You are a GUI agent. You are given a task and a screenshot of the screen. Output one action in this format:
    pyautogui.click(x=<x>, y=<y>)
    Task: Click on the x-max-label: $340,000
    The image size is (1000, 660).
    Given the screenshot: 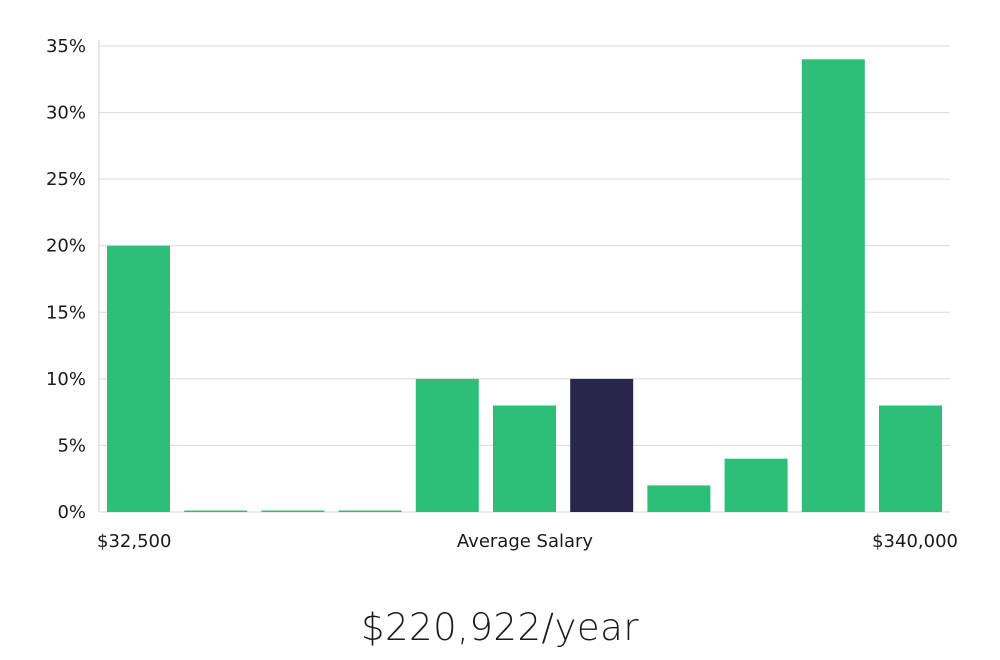 What is the action you would take?
    pyautogui.click(x=915, y=541)
    